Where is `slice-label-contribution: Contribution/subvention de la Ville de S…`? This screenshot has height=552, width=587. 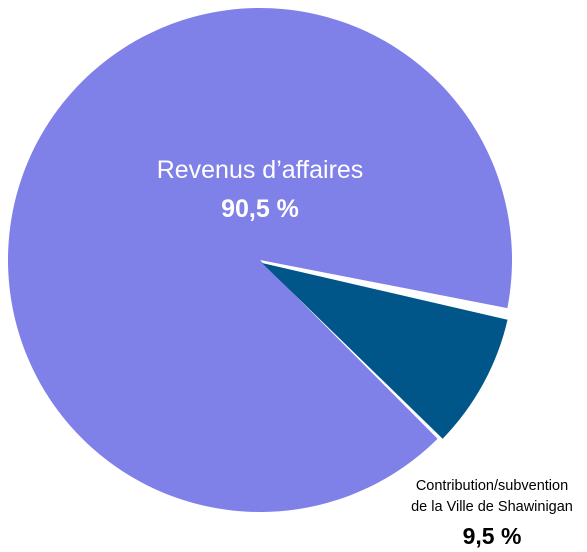
slice-label-contribution: Contribution/subvention de la Ville de S… is located at coordinates (492, 513).